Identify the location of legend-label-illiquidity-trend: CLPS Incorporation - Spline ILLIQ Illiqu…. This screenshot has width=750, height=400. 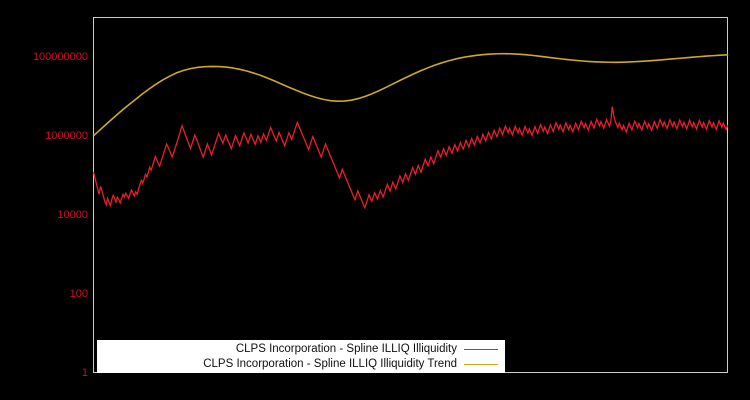
(330, 363).